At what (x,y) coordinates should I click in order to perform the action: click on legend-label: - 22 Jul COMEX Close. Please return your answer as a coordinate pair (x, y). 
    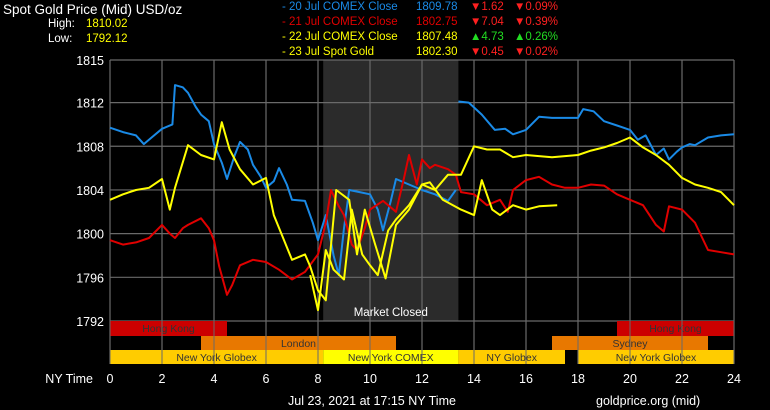
    Looking at the image, I should click on (340, 37).